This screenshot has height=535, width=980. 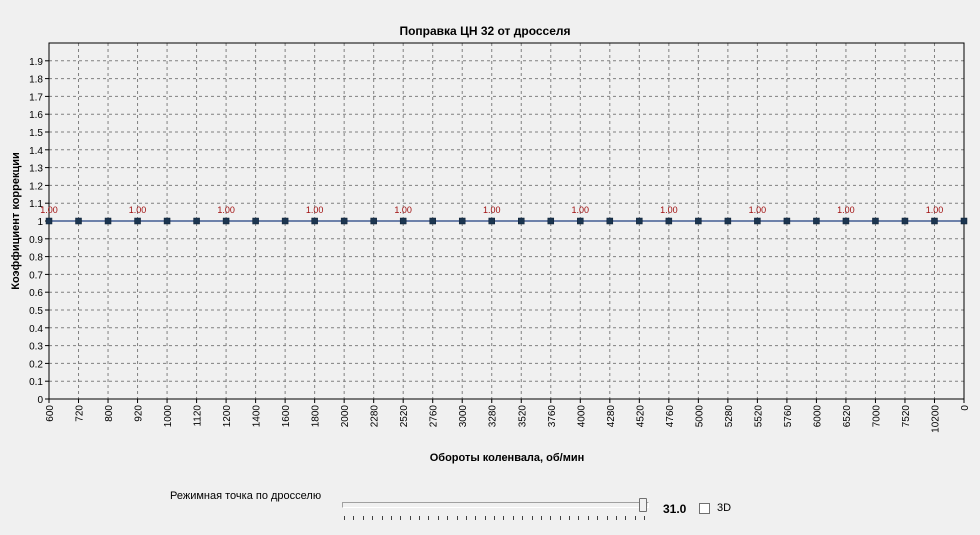 I want to click on y-tick-label: 1.6, so click(x=36, y=115).